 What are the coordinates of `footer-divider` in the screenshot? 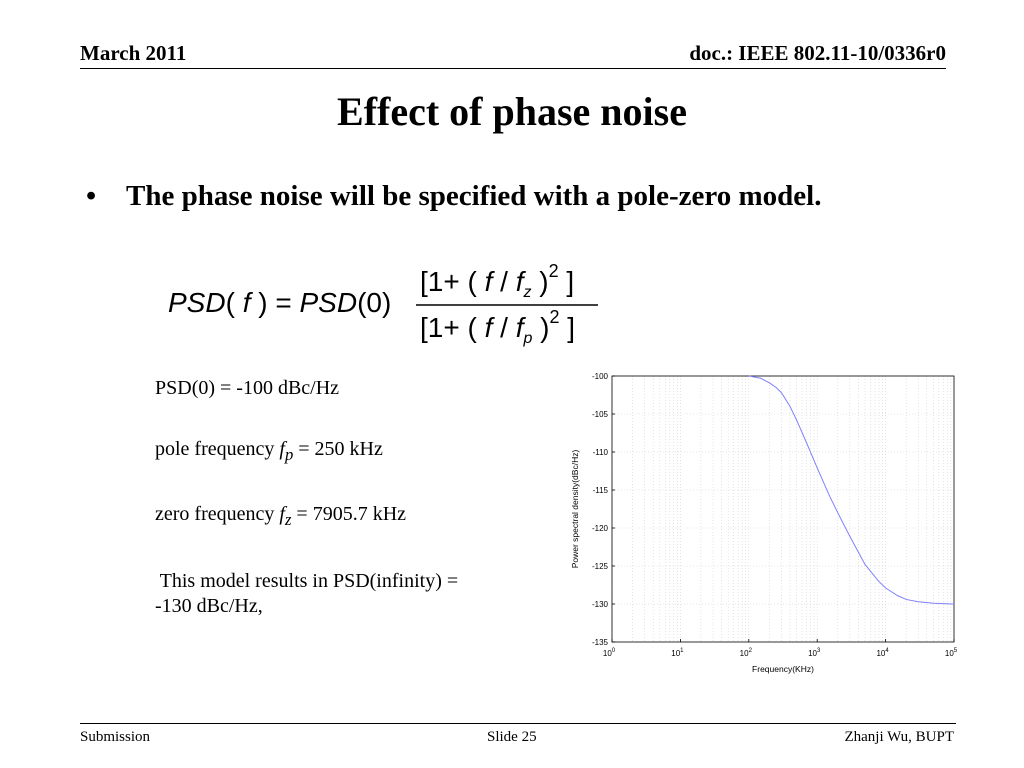 It's located at (518, 723).